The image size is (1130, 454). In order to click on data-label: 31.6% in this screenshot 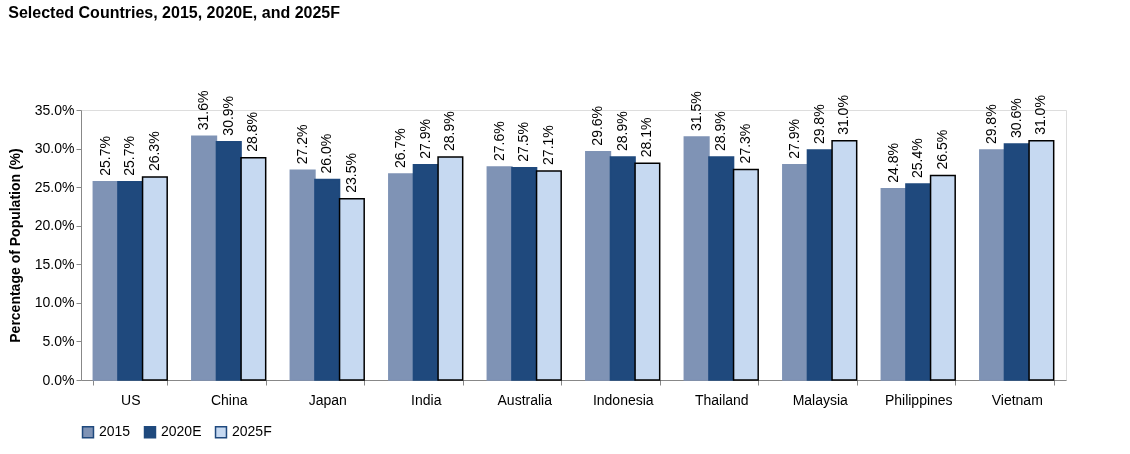, I will do `click(203, 110)`.